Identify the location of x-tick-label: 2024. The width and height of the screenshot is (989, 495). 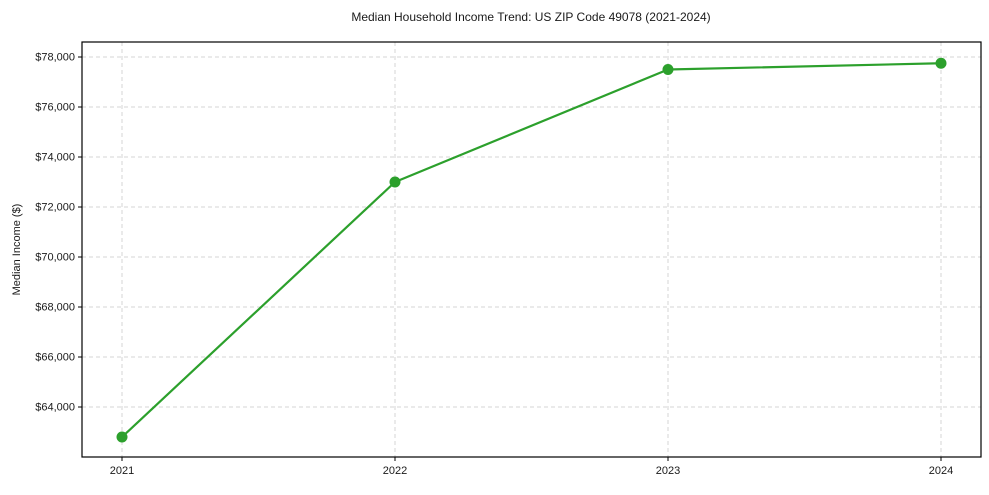
(941, 471).